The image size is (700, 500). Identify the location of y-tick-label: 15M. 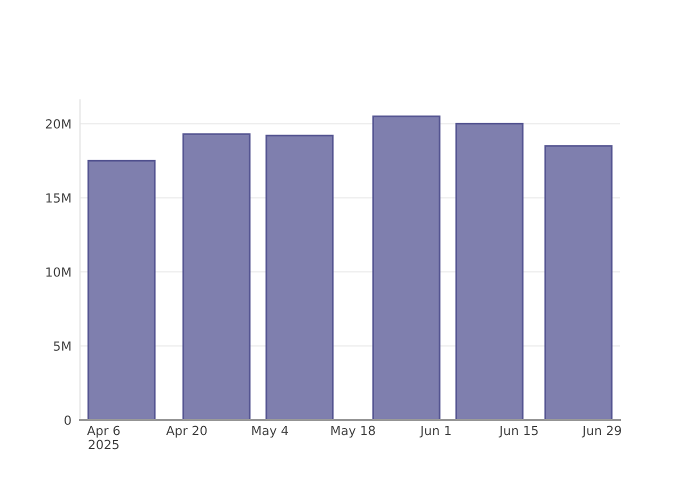
(58, 198).